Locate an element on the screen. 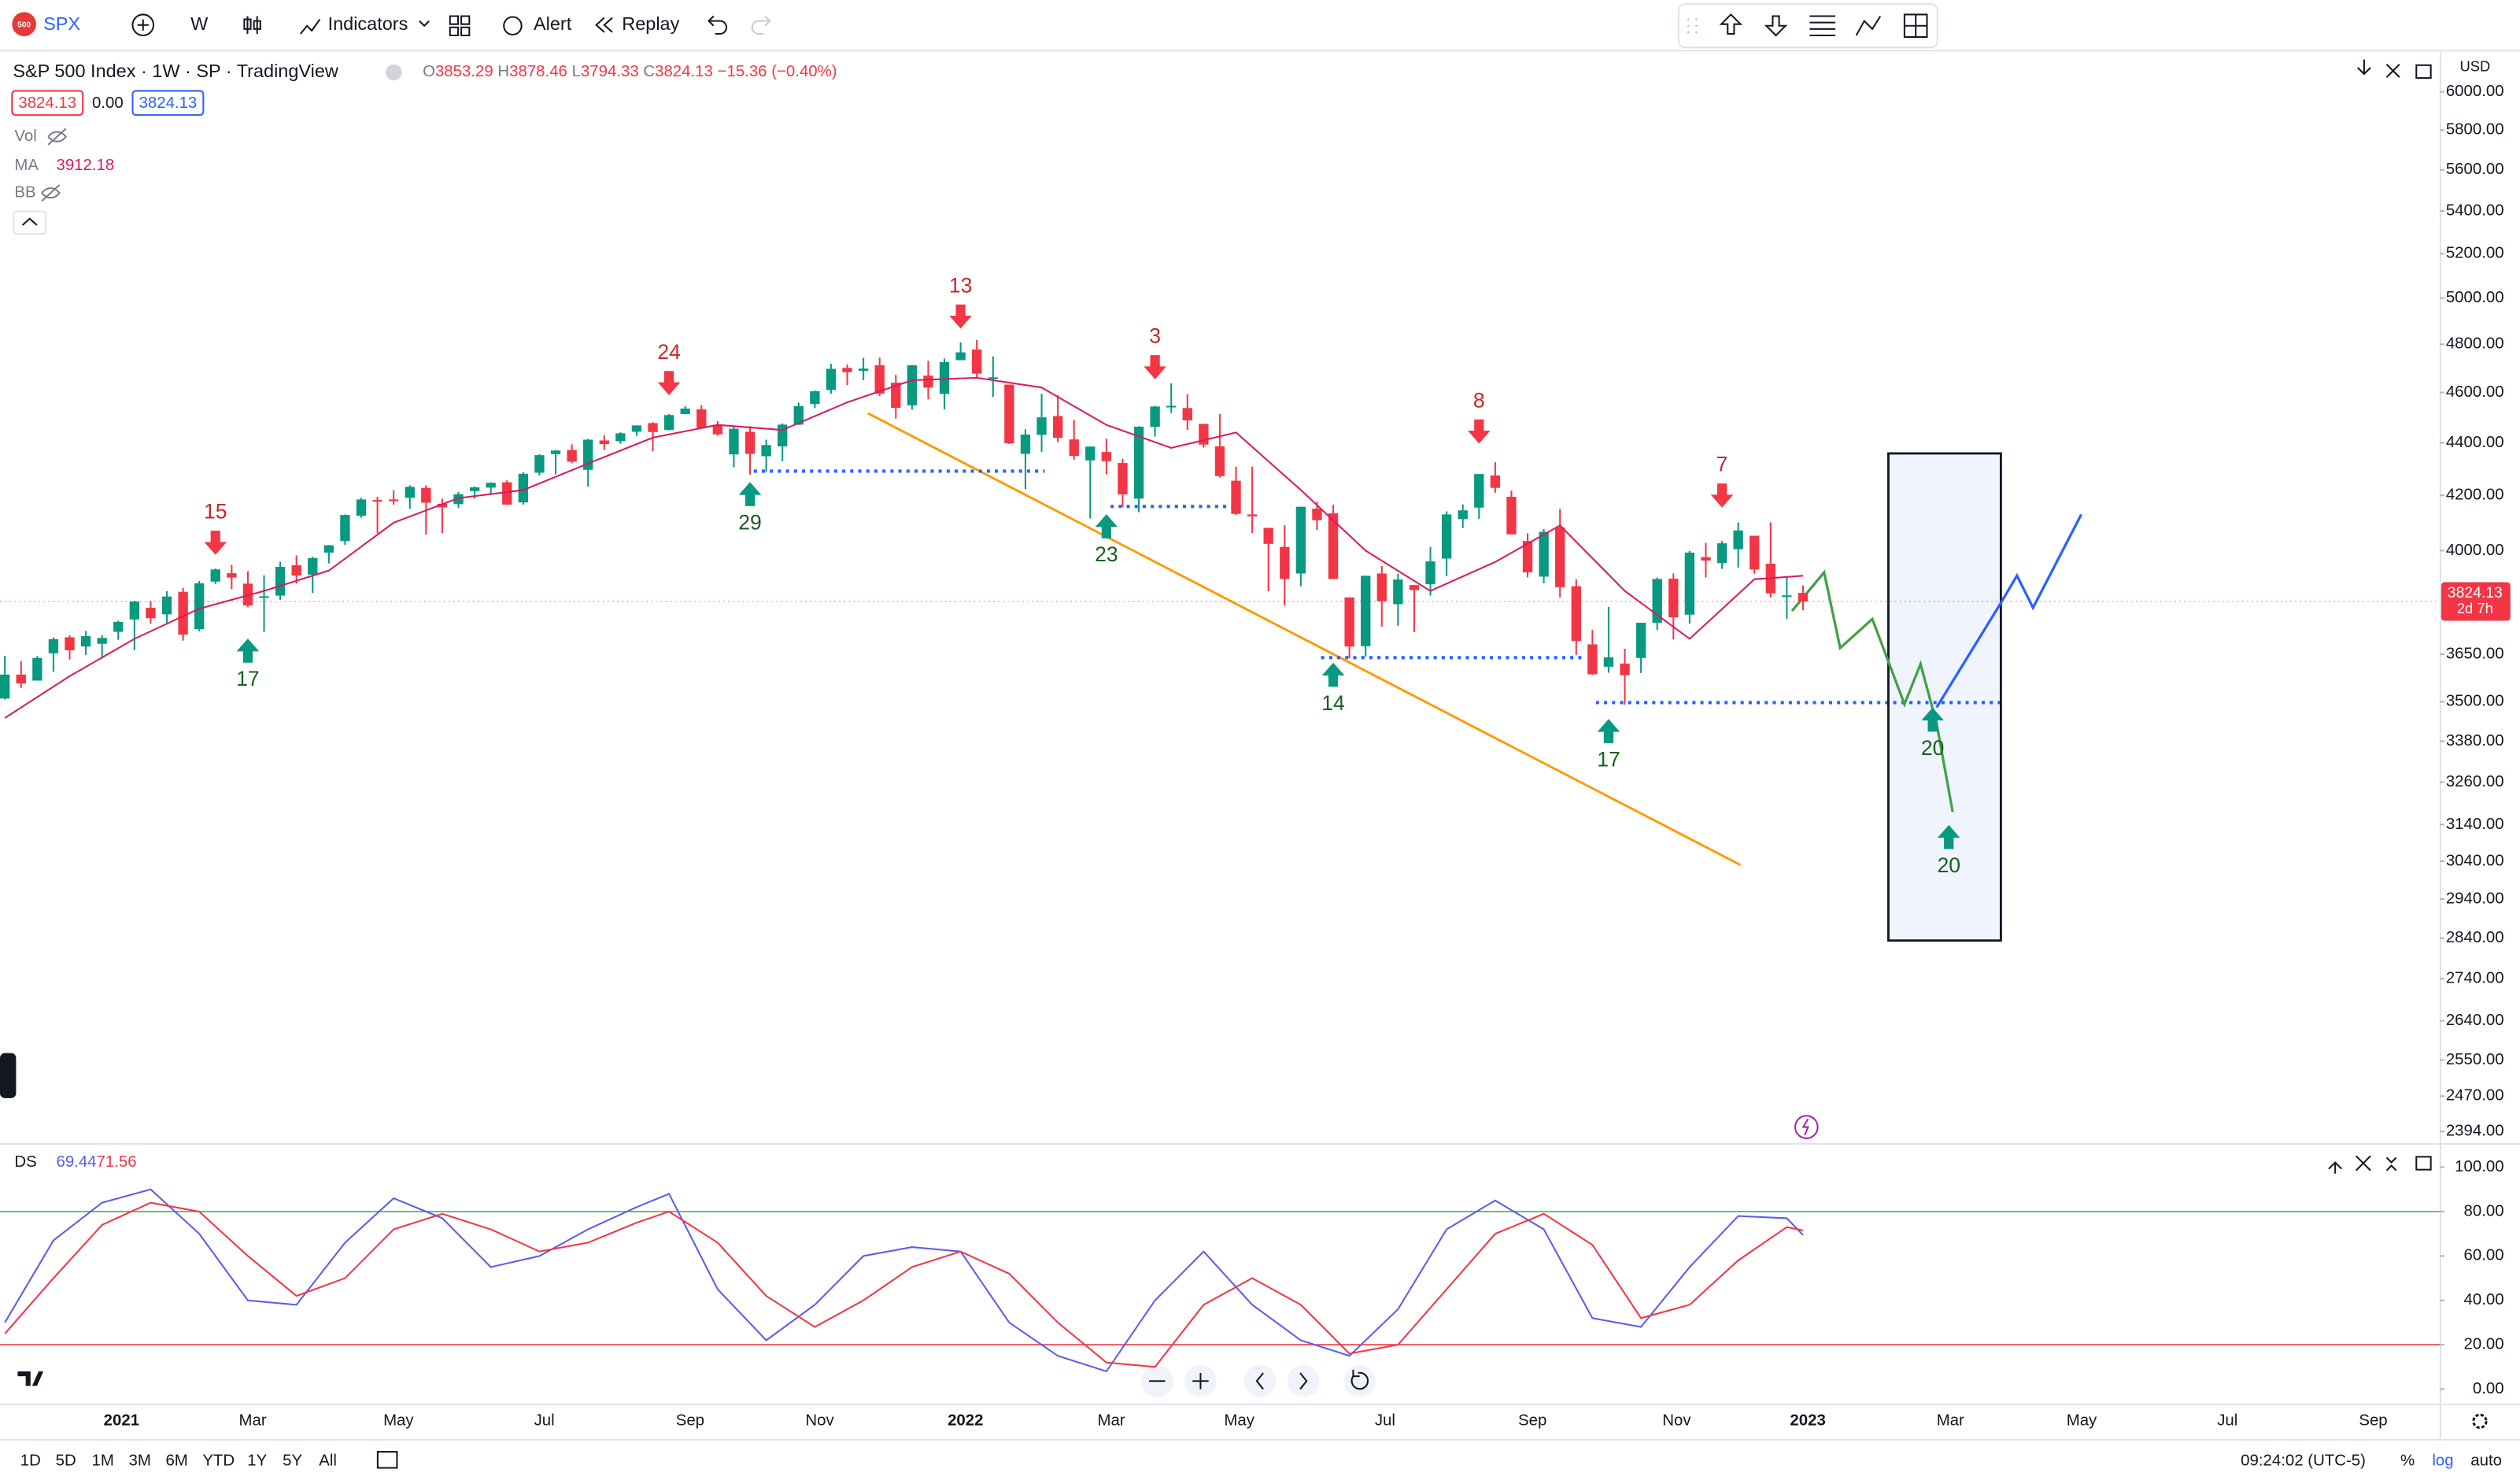  tv-logo is located at coordinates (30, 1379).